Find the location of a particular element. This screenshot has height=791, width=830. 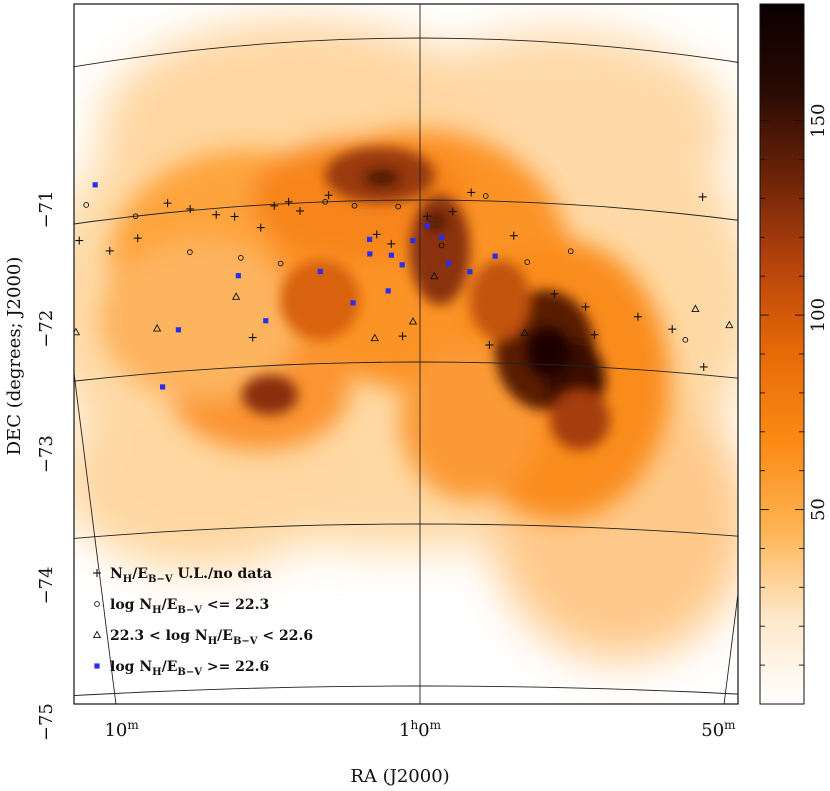

legend-entry-plus: NH/EB−V U.L./no data is located at coordinates (191, 575).